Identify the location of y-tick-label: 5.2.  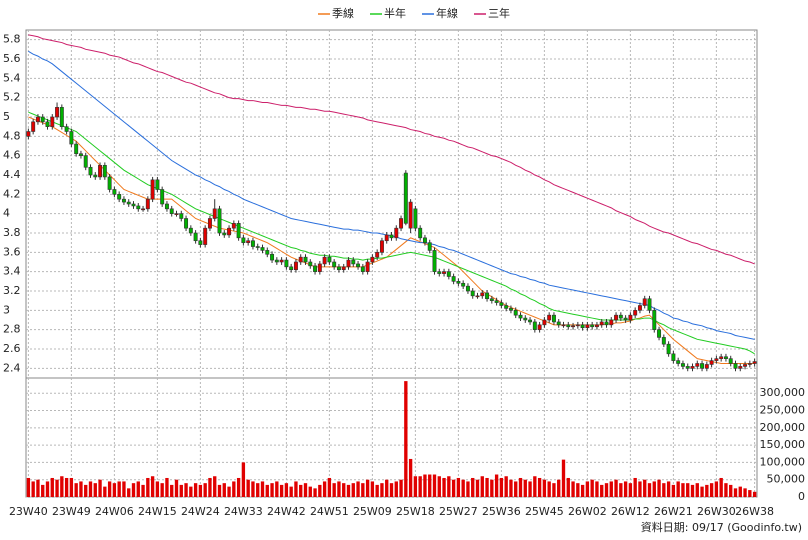
(12, 97).